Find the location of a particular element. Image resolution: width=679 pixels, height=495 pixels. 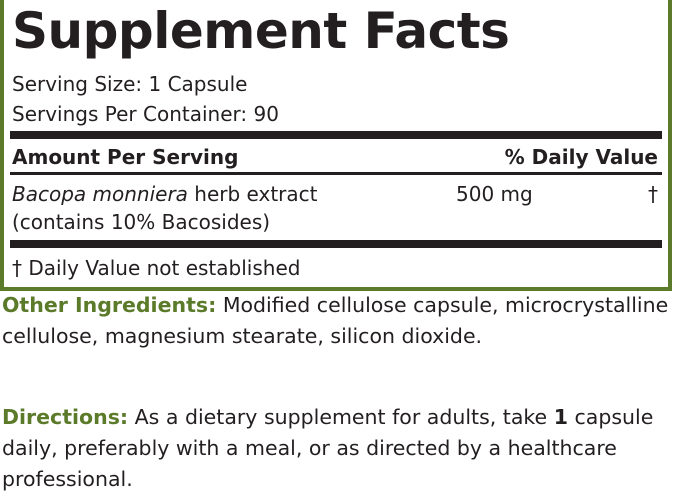

dose: 1 is located at coordinates (560, 417).